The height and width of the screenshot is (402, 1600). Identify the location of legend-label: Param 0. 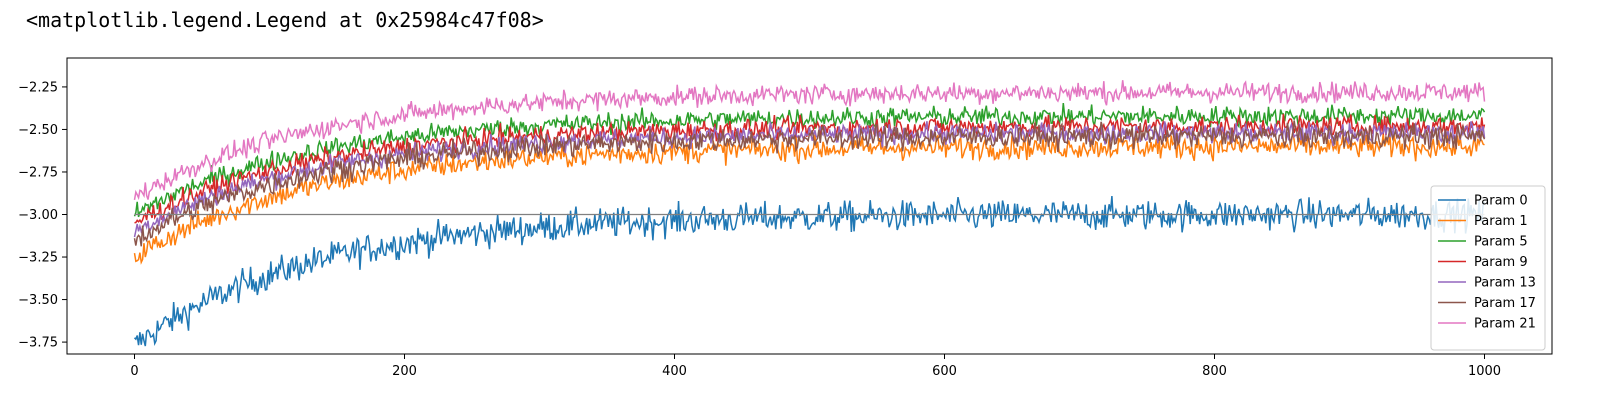
(1501, 201).